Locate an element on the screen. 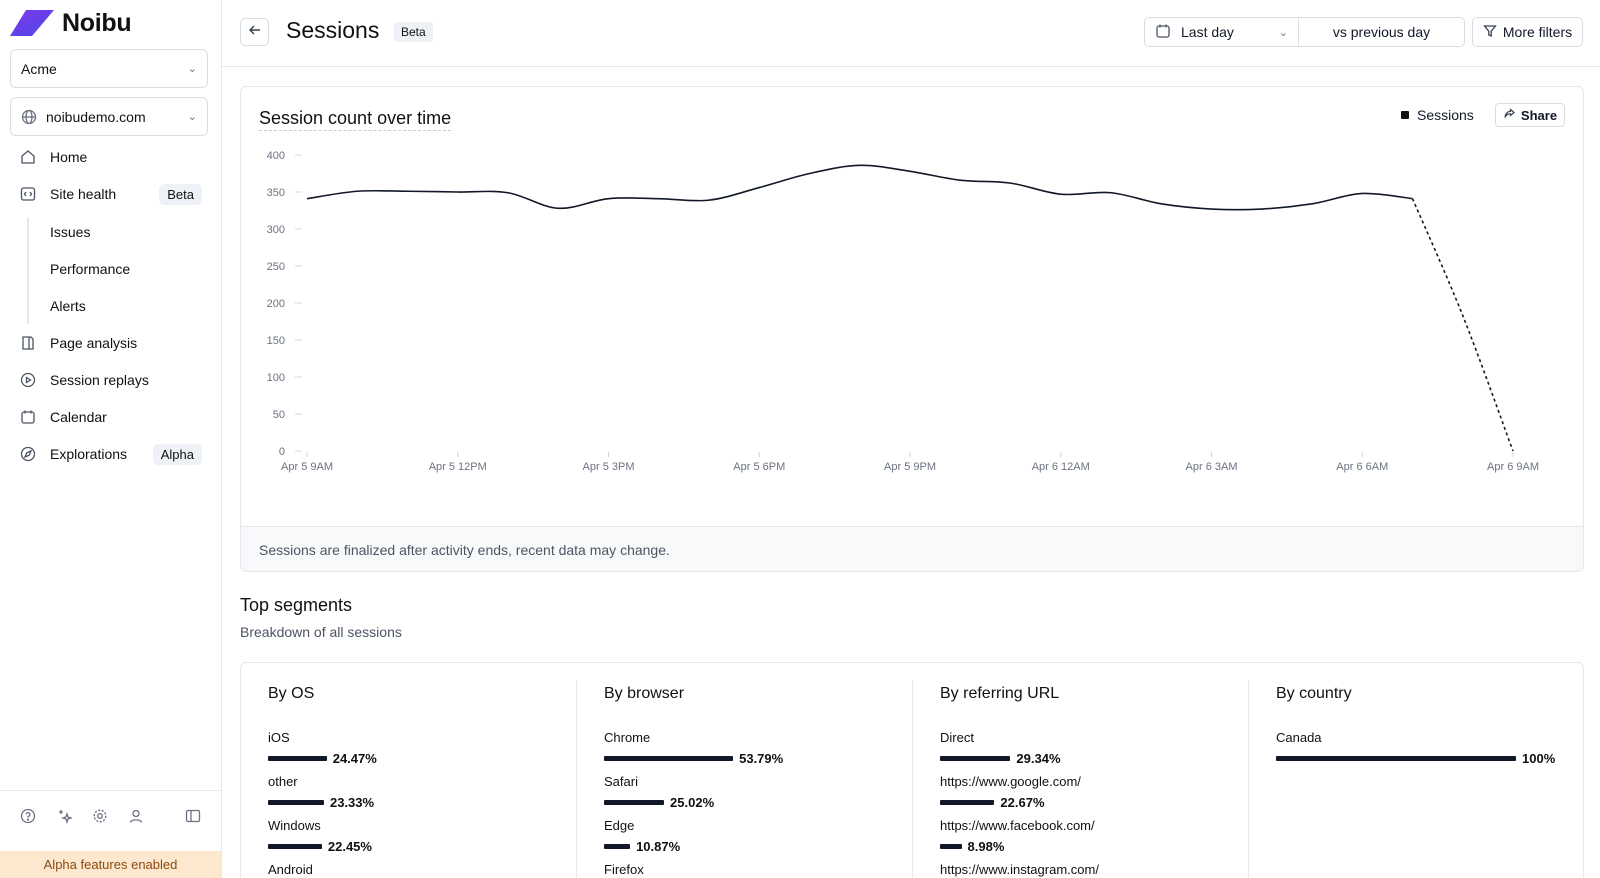  org-select: Acme ⌄ is located at coordinates (109, 68).